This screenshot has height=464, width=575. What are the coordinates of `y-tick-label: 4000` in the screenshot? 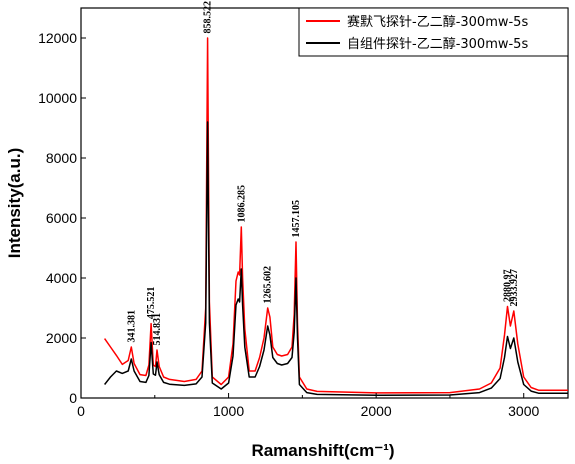 It's located at (61, 278).